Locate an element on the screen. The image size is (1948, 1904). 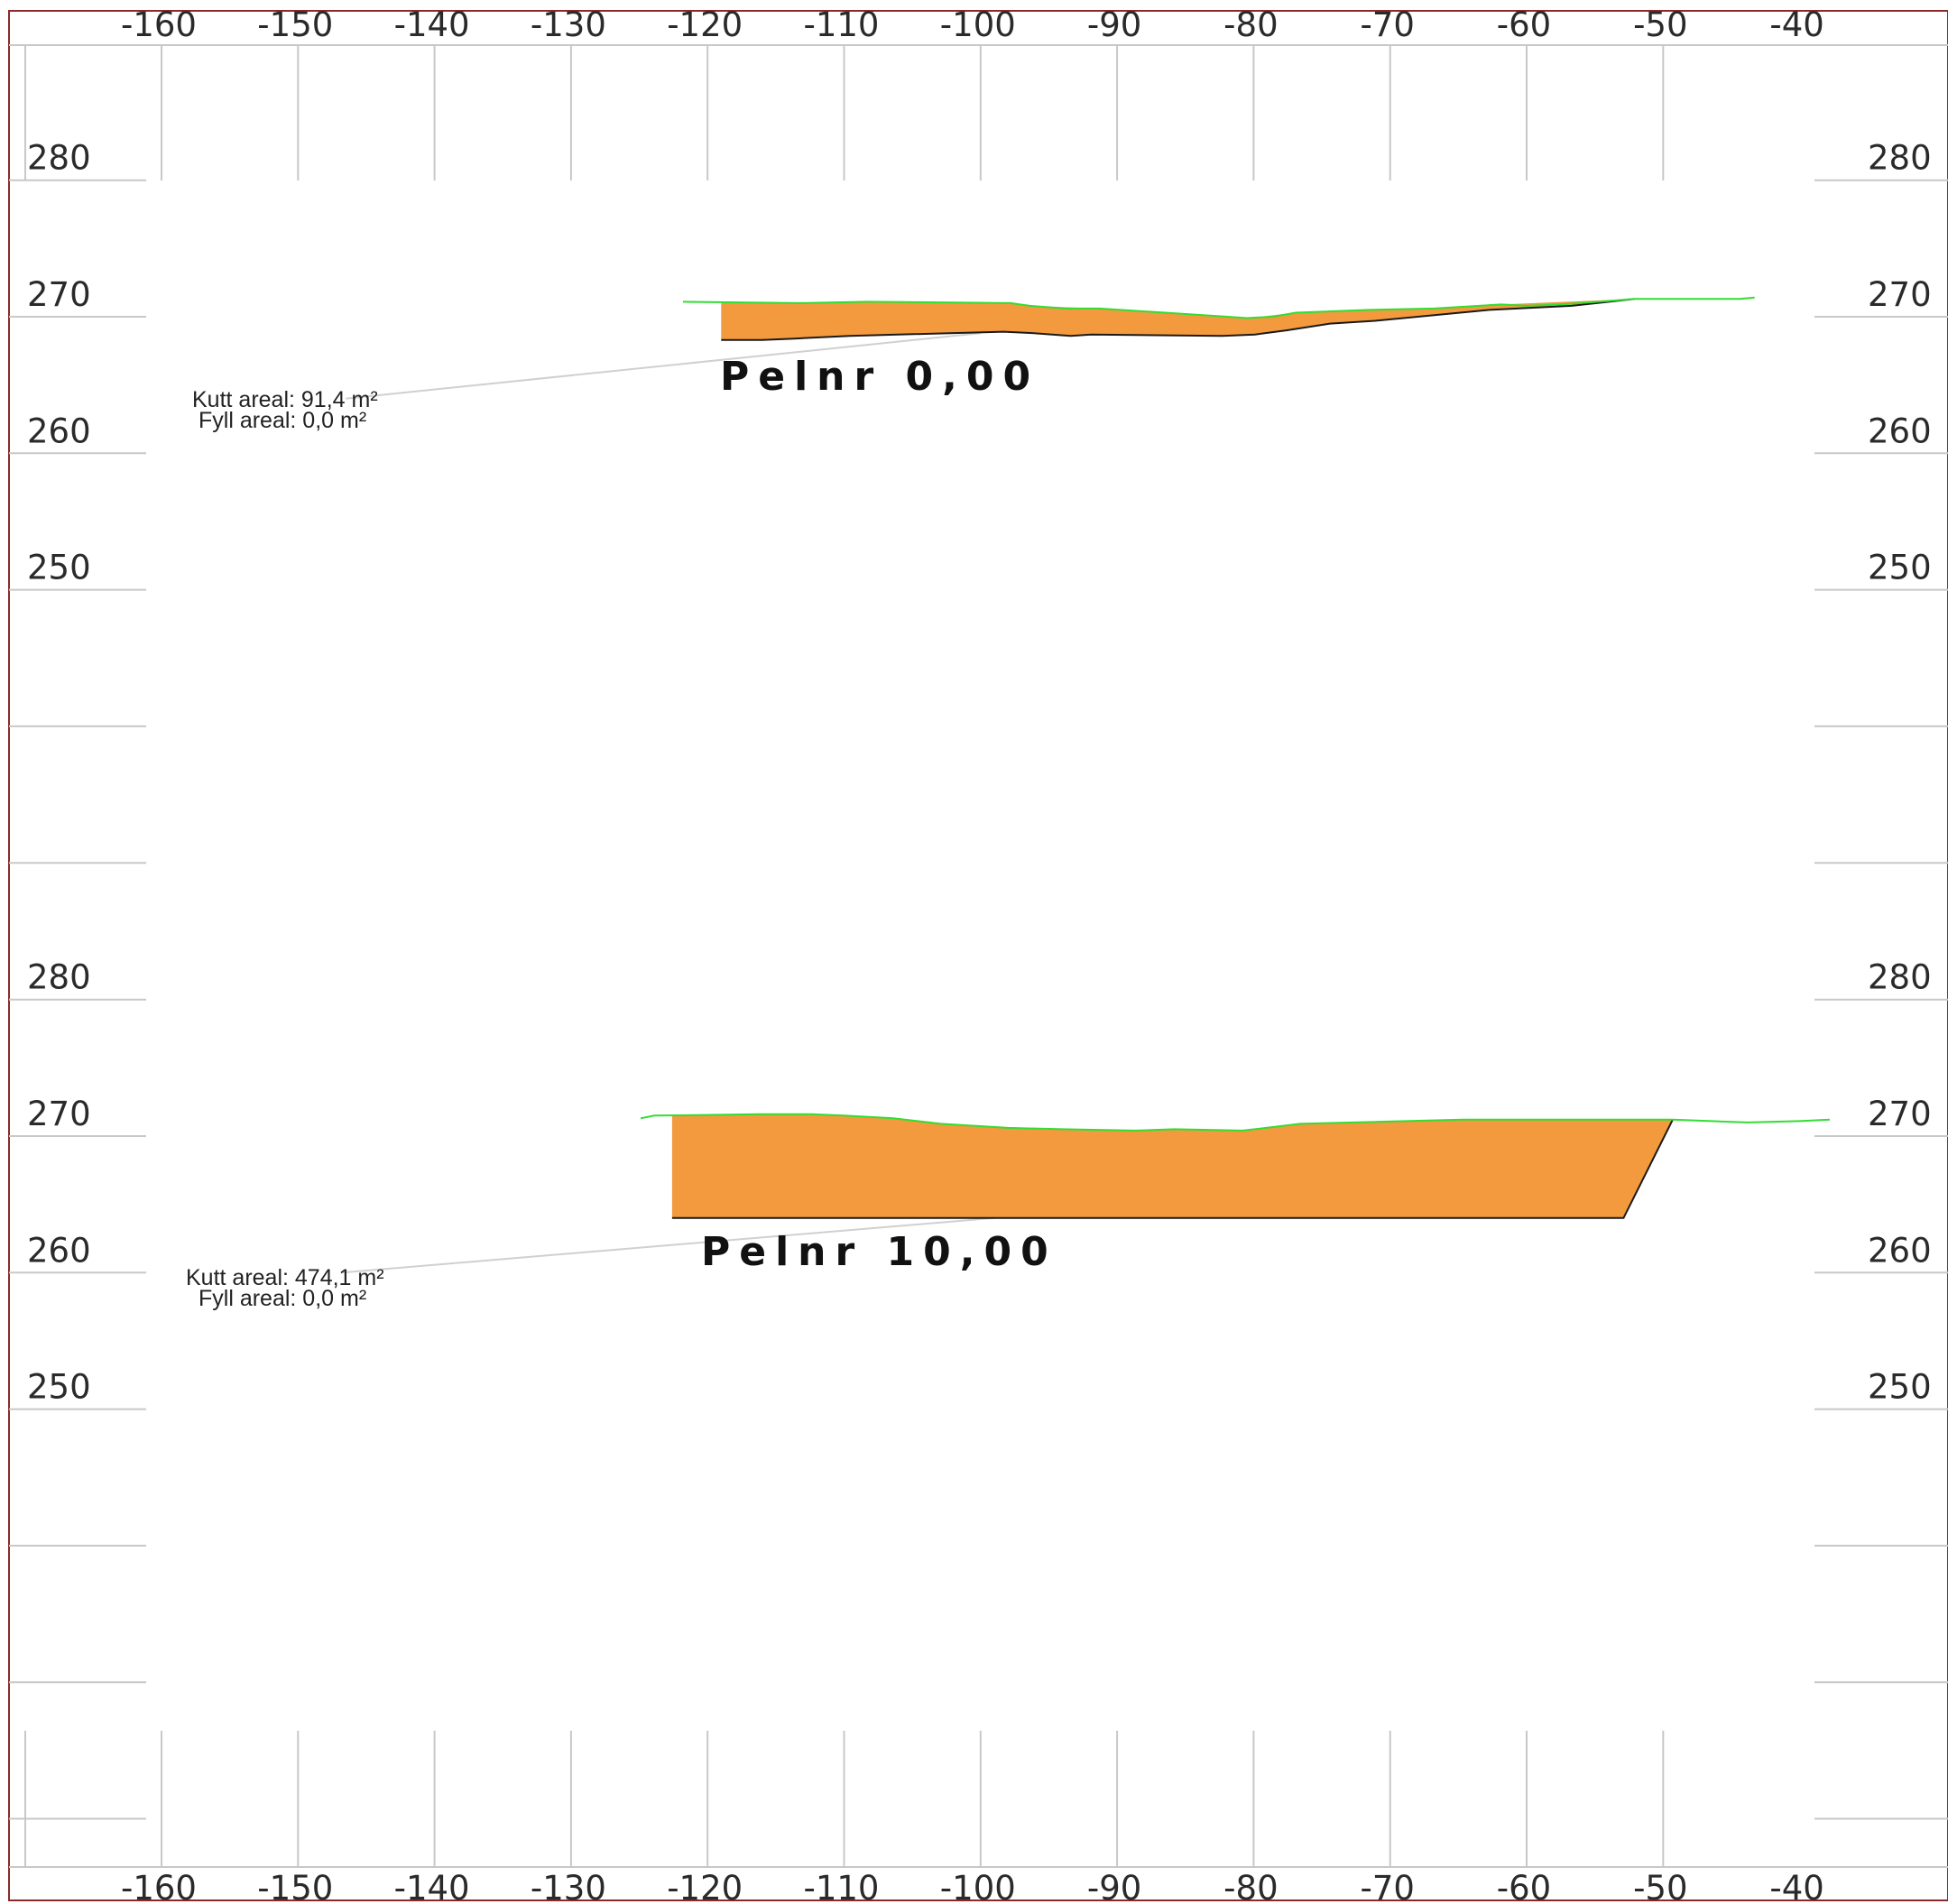
x-tick-label-top: -110 is located at coordinates (842, 24).